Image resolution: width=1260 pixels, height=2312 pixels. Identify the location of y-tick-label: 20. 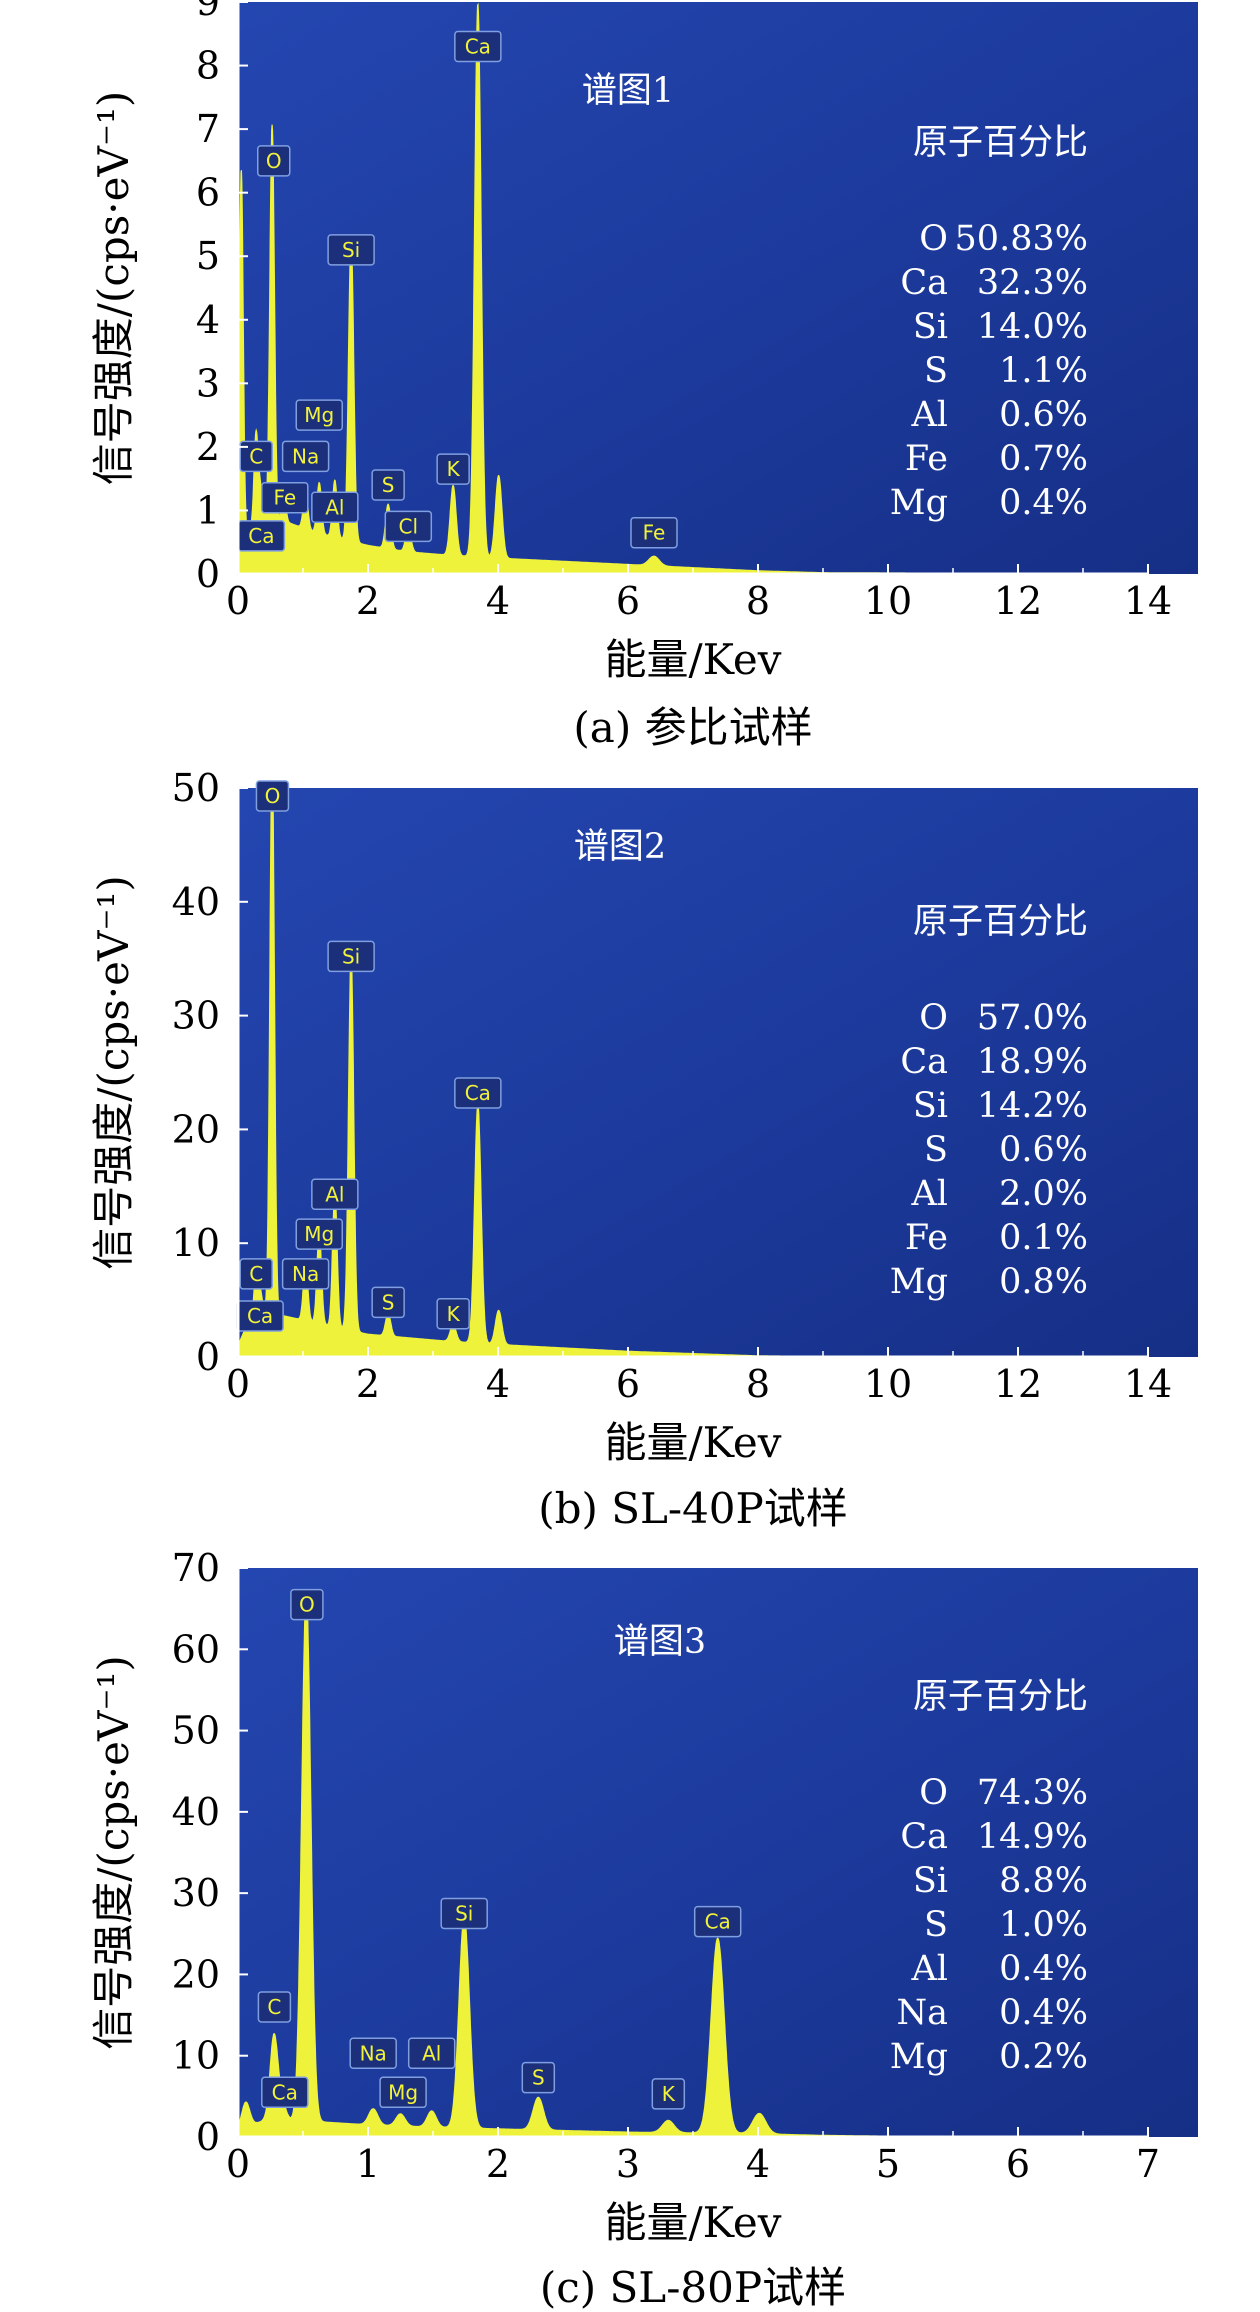
(196, 1974).